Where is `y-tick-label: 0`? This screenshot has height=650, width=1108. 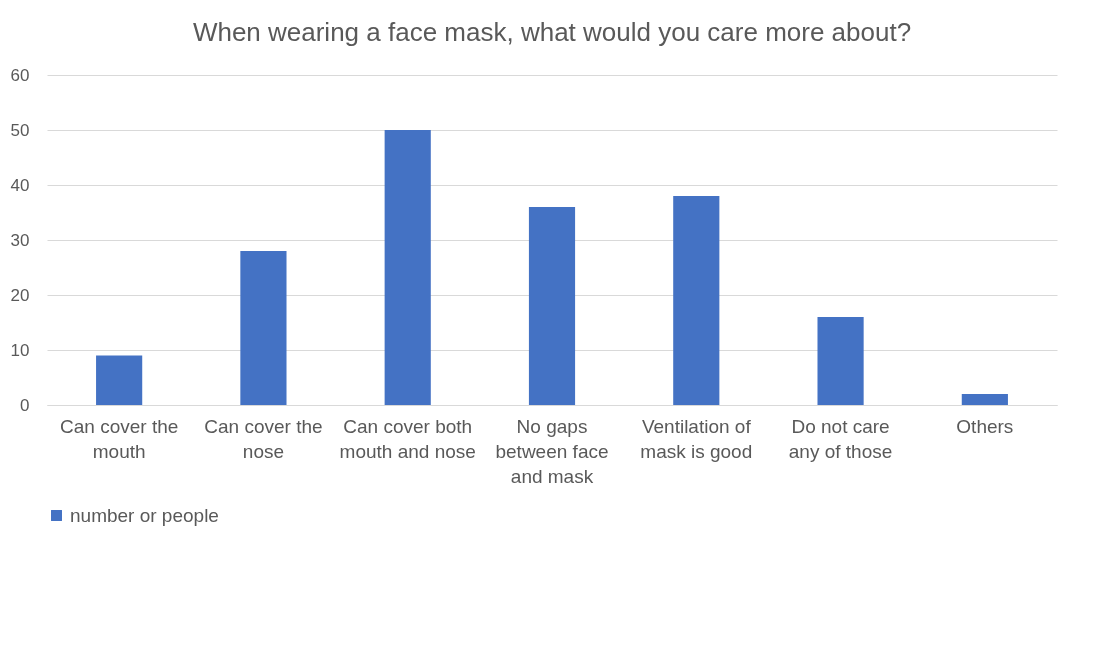 y-tick-label: 0 is located at coordinates (25, 405).